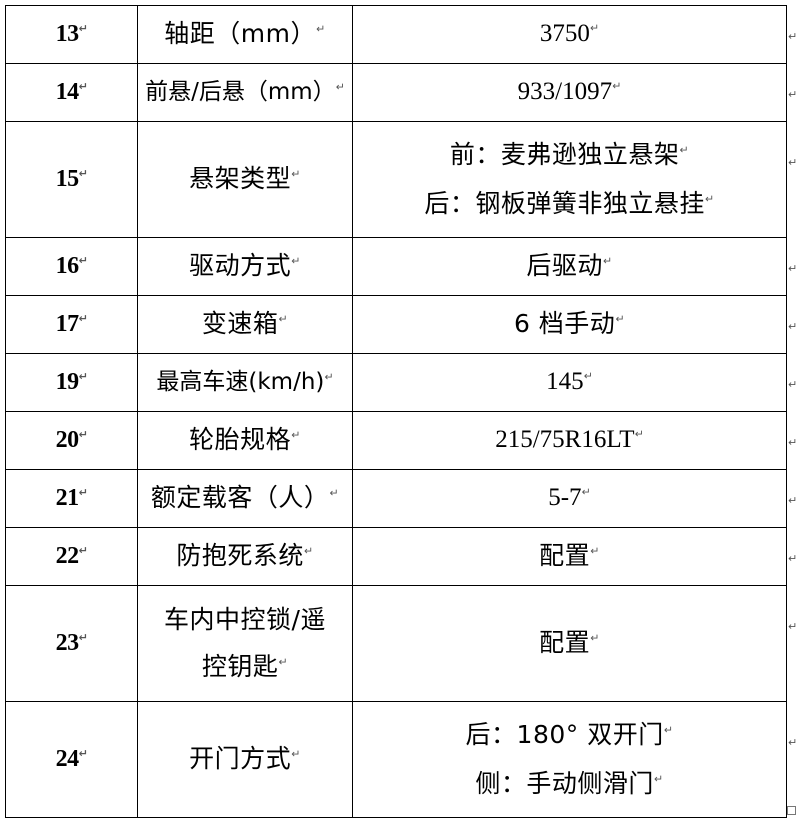 The height and width of the screenshot is (818, 800). I want to click on table-row: 14↵ 前悬/后悬（mm）↵ 933/1097↵, so click(396, 92).